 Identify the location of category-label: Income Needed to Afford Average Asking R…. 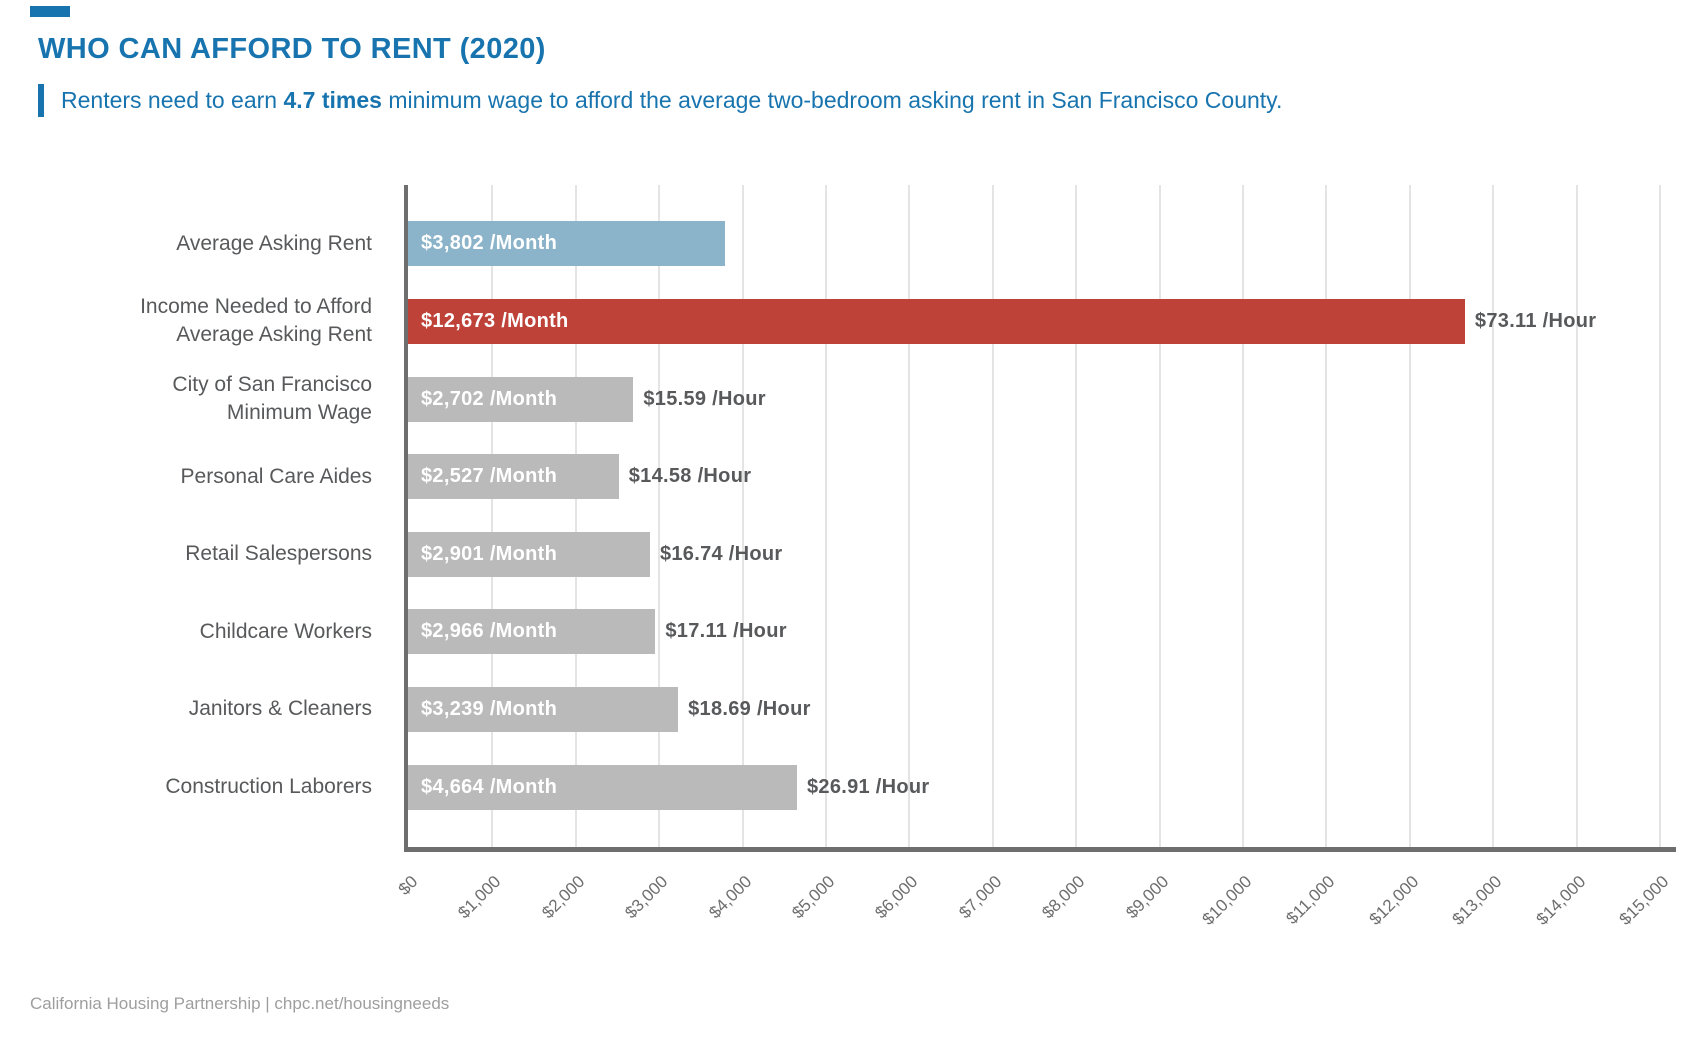
(256, 321).